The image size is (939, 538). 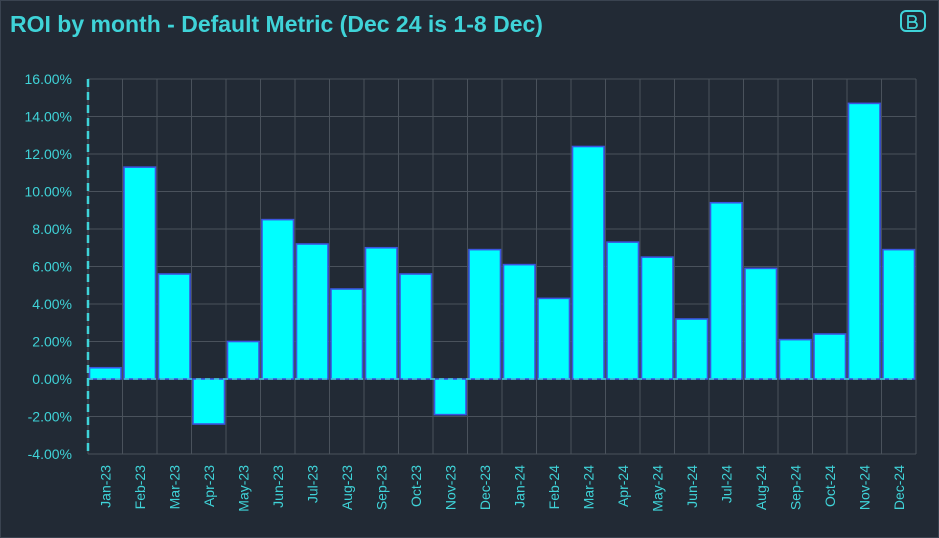 I want to click on x-tick-label: Aug-23, so click(x=347, y=487).